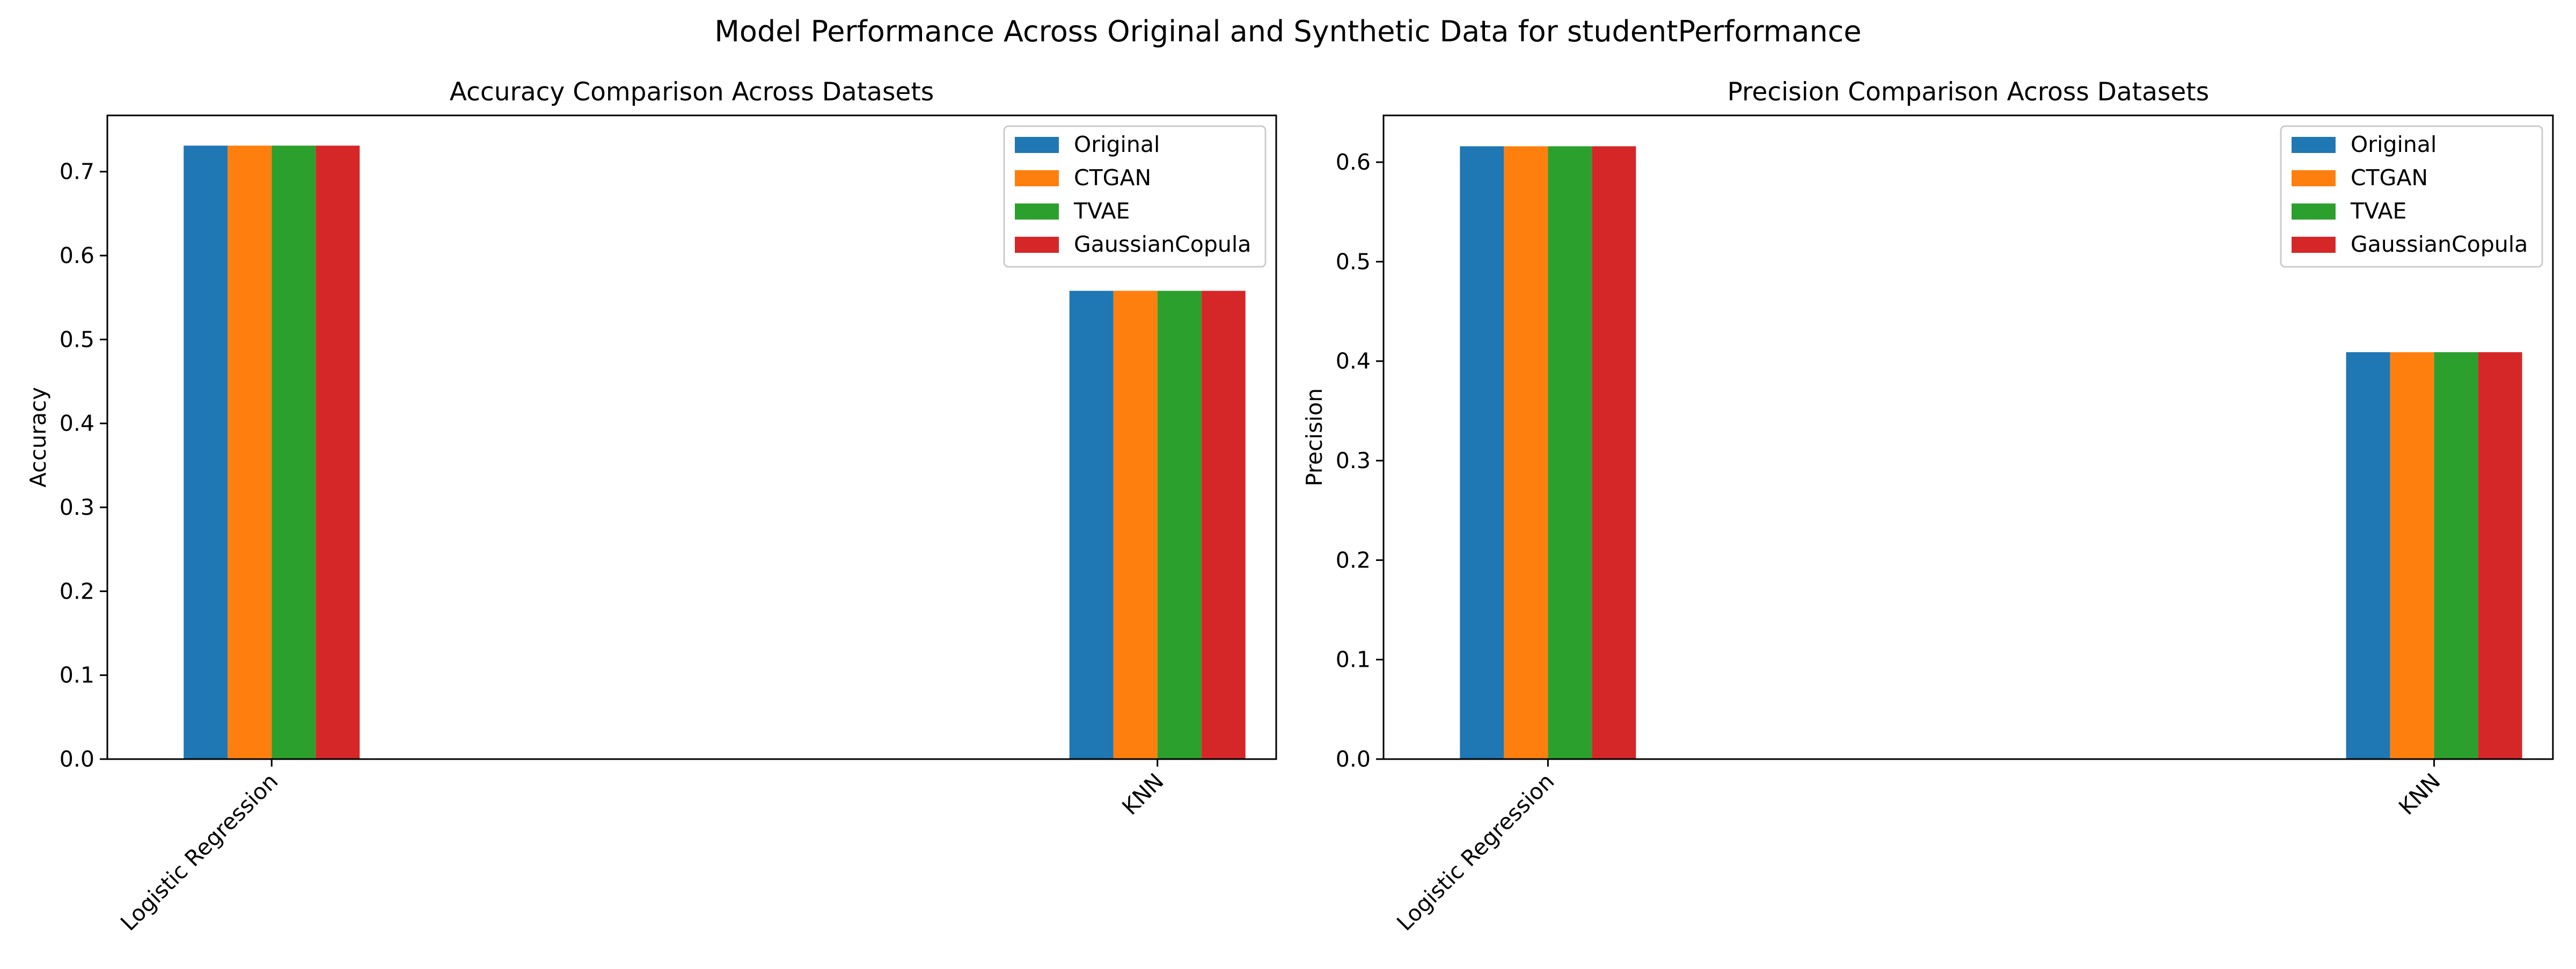 The image size is (2576, 969). I want to click on chart-title: Precision Comparison Across Datasets, so click(1968, 92).